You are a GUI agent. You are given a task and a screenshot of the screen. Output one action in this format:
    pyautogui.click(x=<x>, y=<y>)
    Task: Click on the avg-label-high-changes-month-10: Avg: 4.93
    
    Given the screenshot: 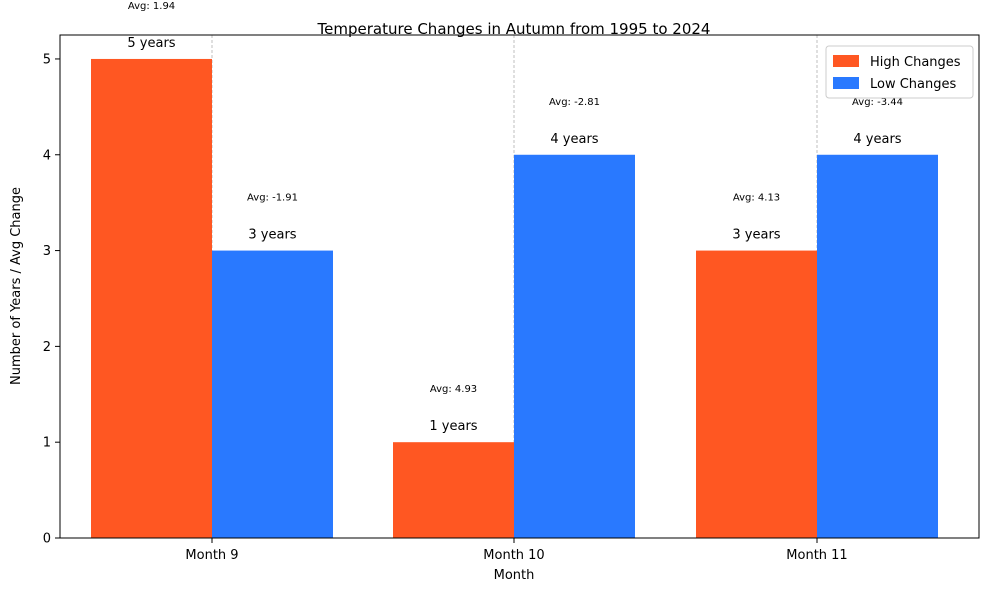 What is the action you would take?
    pyautogui.click(x=453, y=389)
    